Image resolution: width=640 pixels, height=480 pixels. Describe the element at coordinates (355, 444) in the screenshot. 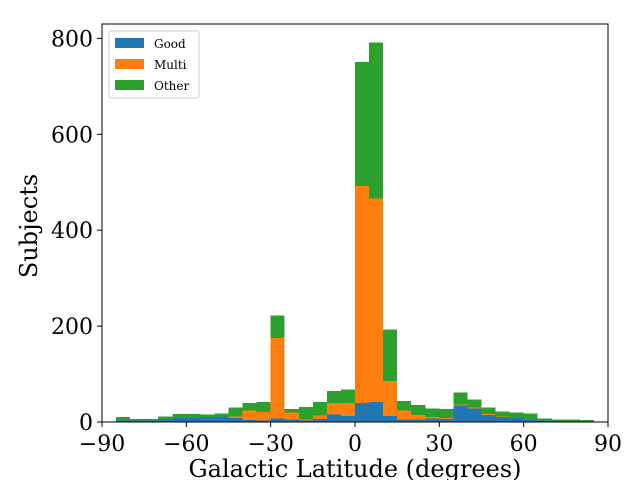

I see `x-tick-label: 0` at that location.